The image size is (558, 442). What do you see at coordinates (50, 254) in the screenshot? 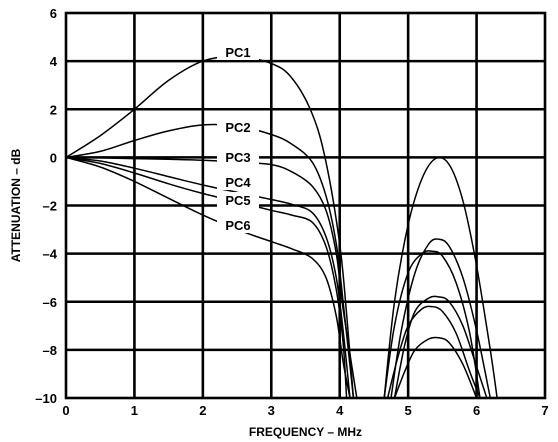
I see `y-tick-label: –4` at bounding box center [50, 254].